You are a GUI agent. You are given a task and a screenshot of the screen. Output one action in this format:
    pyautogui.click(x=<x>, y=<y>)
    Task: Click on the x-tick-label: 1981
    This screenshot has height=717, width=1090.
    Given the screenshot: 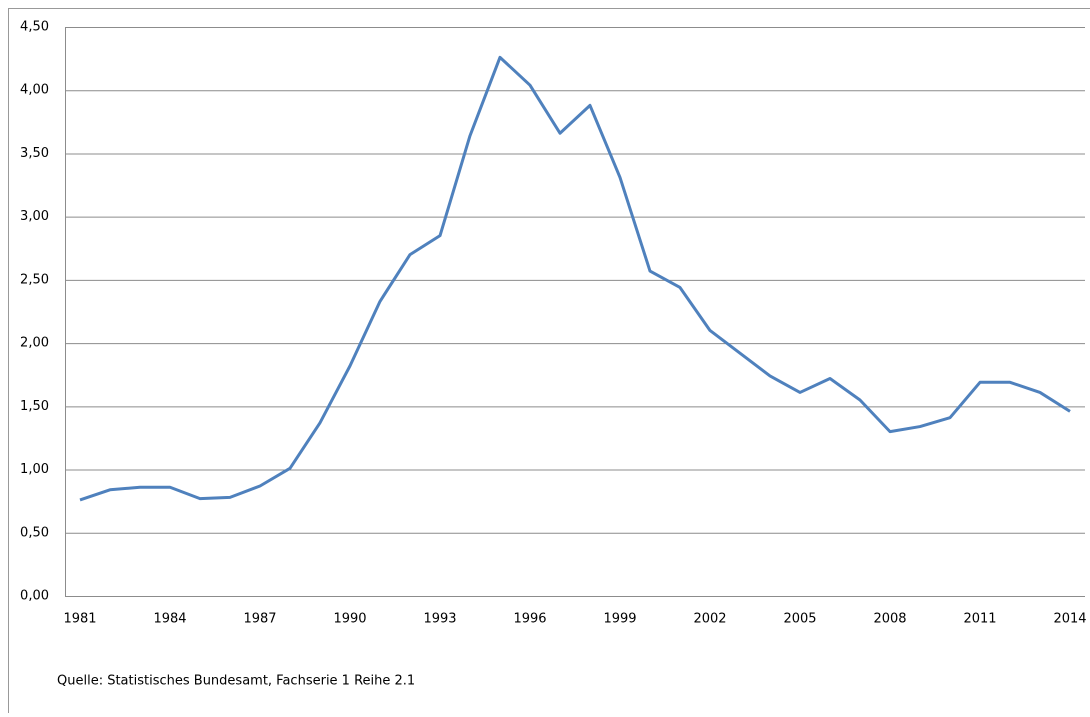 What is the action you would take?
    pyautogui.click(x=79, y=619)
    